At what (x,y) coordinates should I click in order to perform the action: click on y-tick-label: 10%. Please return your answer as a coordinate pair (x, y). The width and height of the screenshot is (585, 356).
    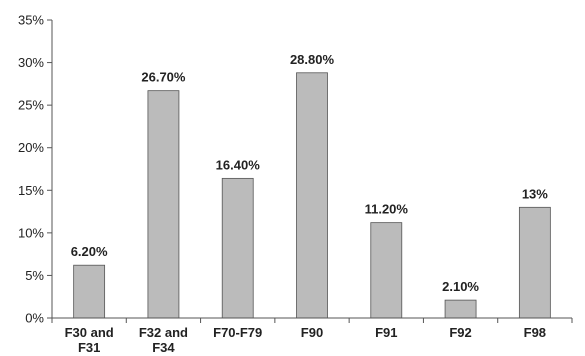
    Looking at the image, I should click on (31, 232).